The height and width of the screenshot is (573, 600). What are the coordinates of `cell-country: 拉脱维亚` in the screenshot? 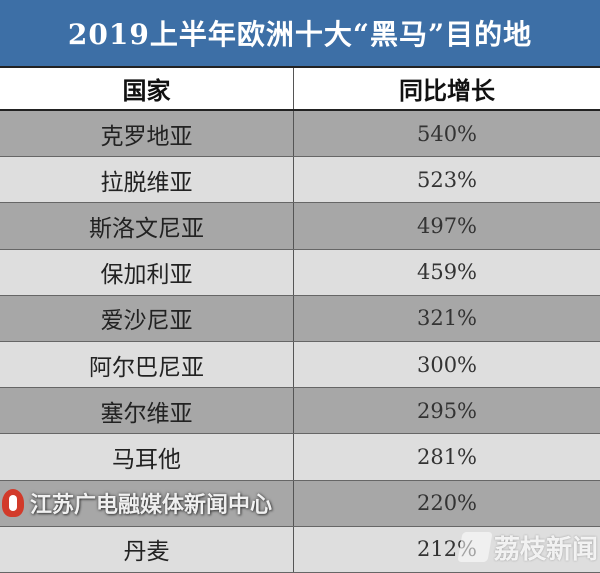 It's located at (147, 180).